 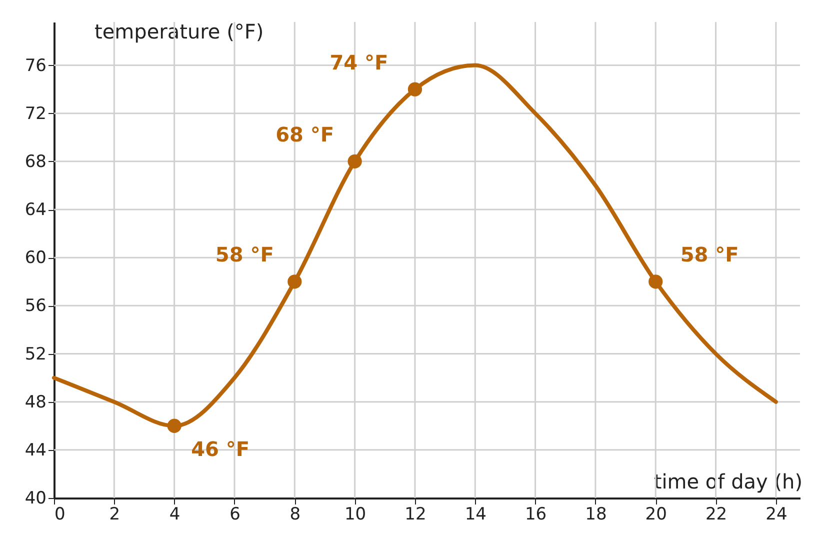 I want to click on y-tick-label: 44, so click(x=35, y=450).